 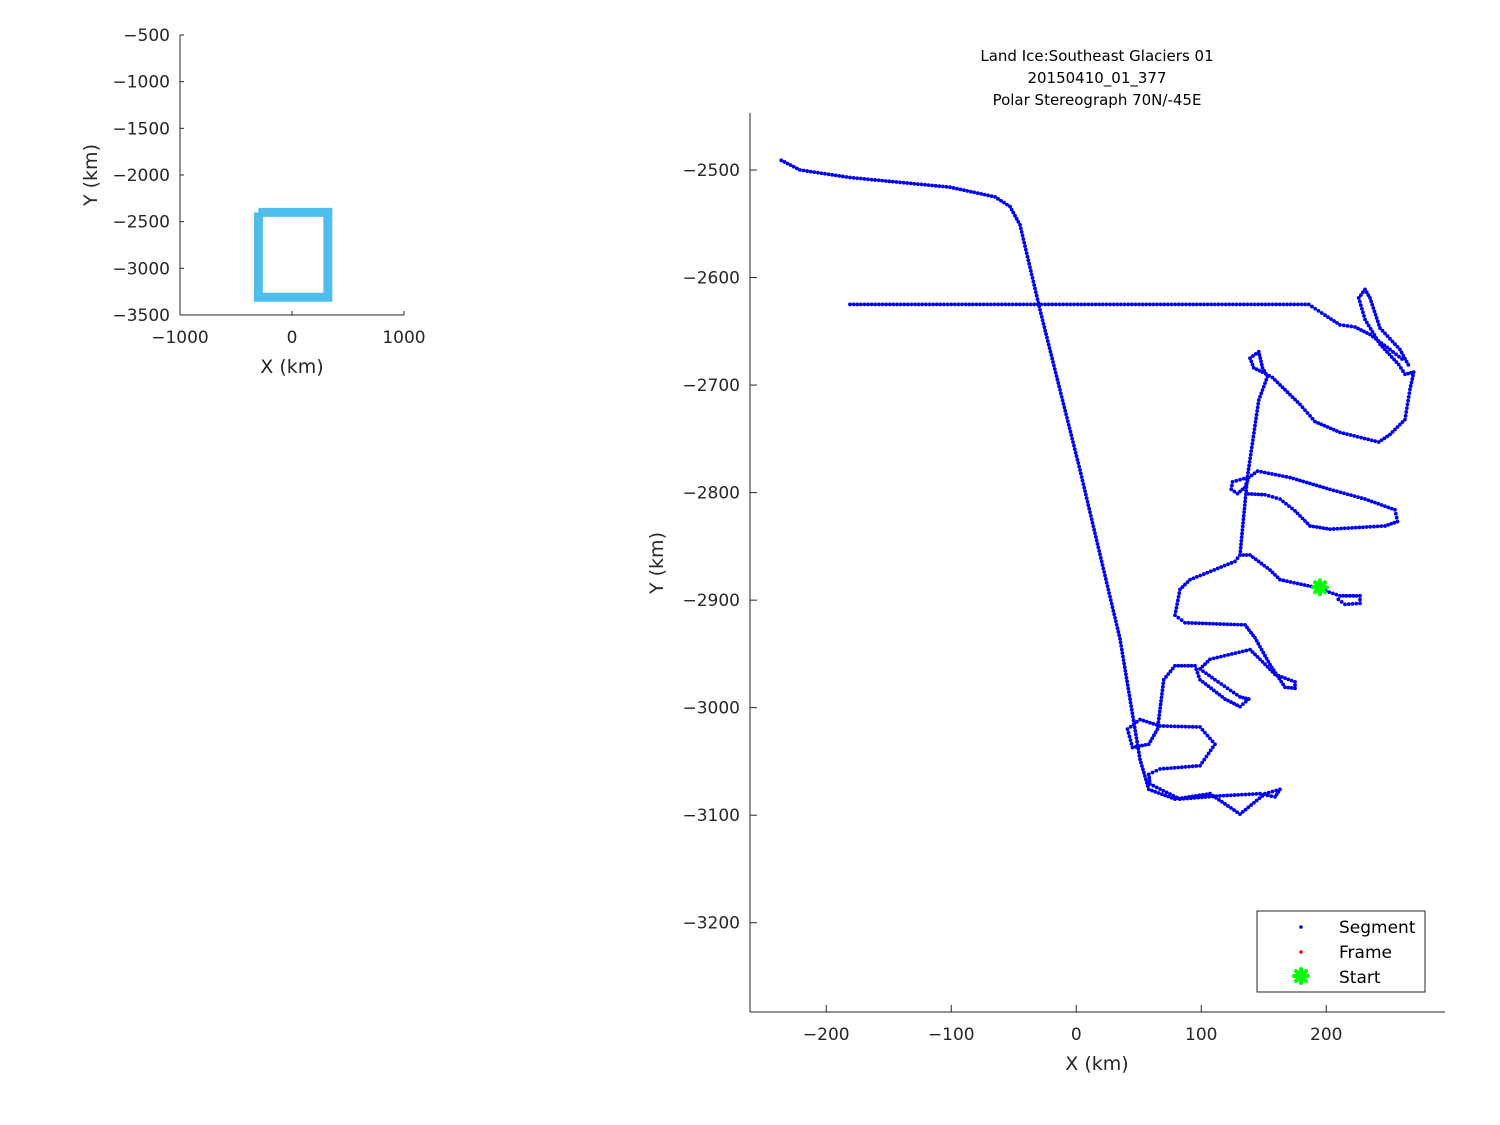 What do you see at coordinates (141, 83) in the screenshot?
I see `overview-y-tick-label: −1000` at bounding box center [141, 83].